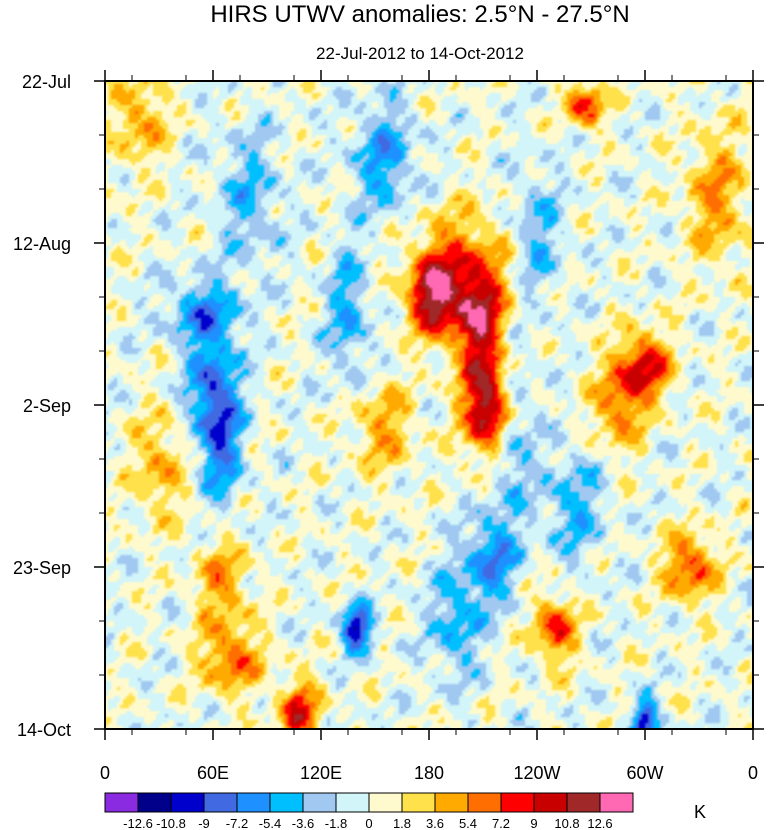 This screenshot has height=830, width=771. I want to click on colorbar-level-label: -9, so click(204, 823).